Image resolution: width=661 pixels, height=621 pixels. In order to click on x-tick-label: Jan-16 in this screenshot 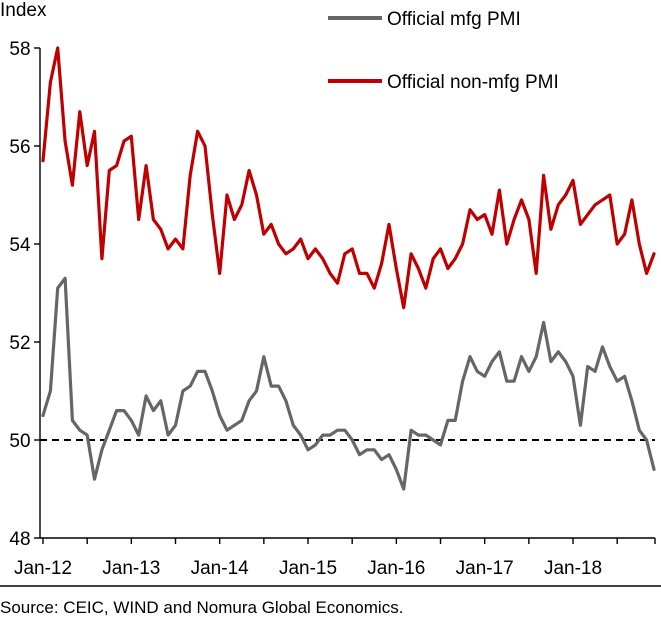, I will do `click(396, 568)`.